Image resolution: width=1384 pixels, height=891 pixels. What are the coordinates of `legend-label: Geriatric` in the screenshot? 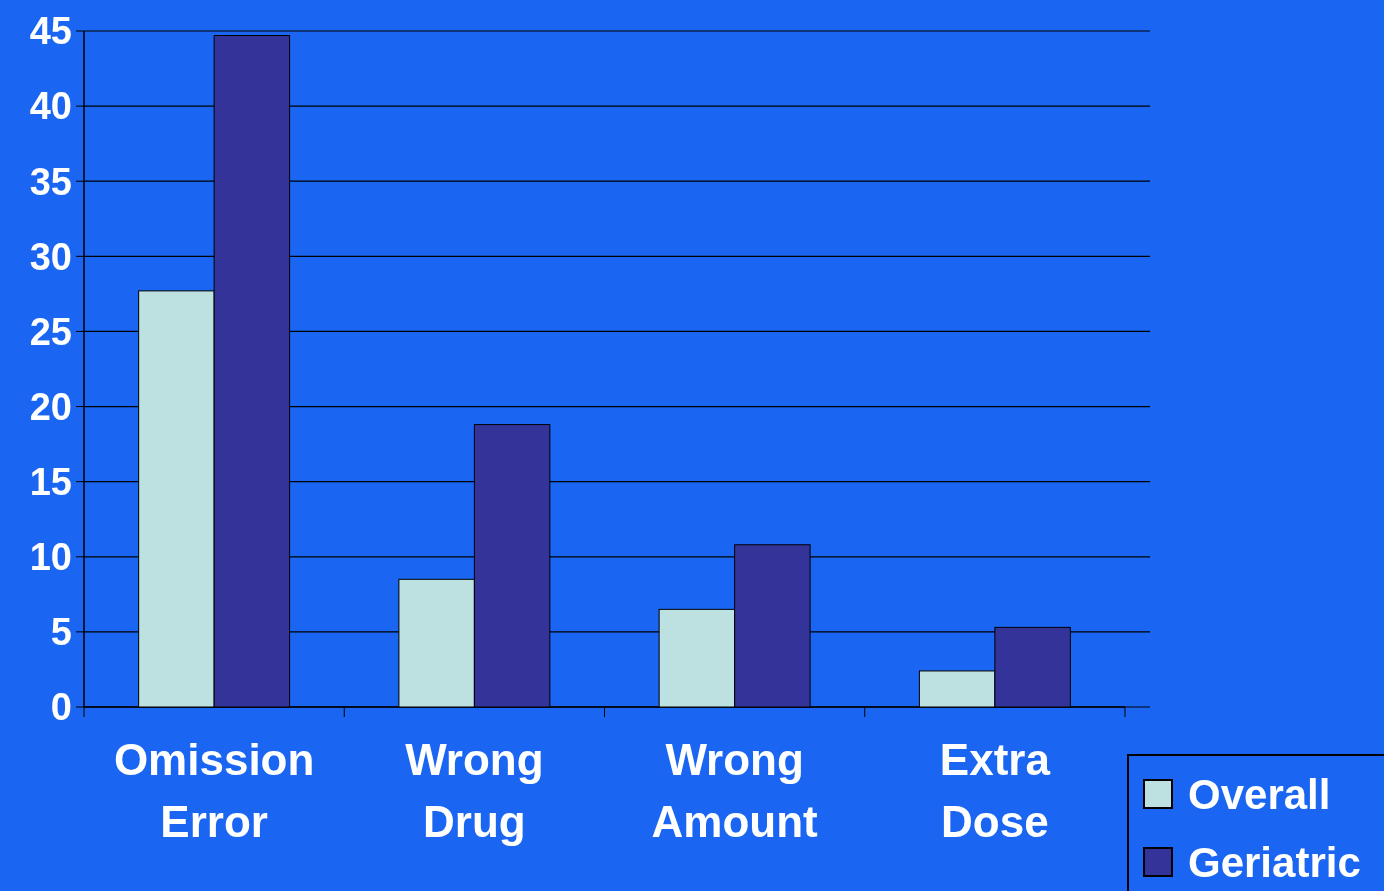 It's located at (1274, 862).